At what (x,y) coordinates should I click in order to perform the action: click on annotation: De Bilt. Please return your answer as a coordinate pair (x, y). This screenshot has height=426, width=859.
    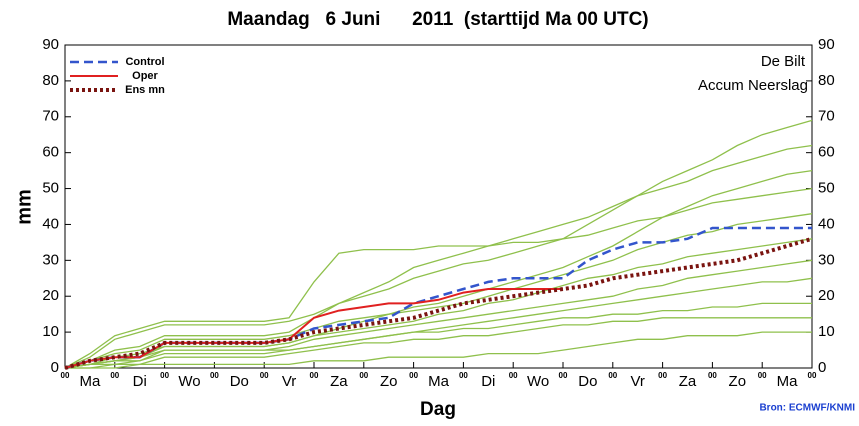
    Looking at the image, I should click on (783, 61).